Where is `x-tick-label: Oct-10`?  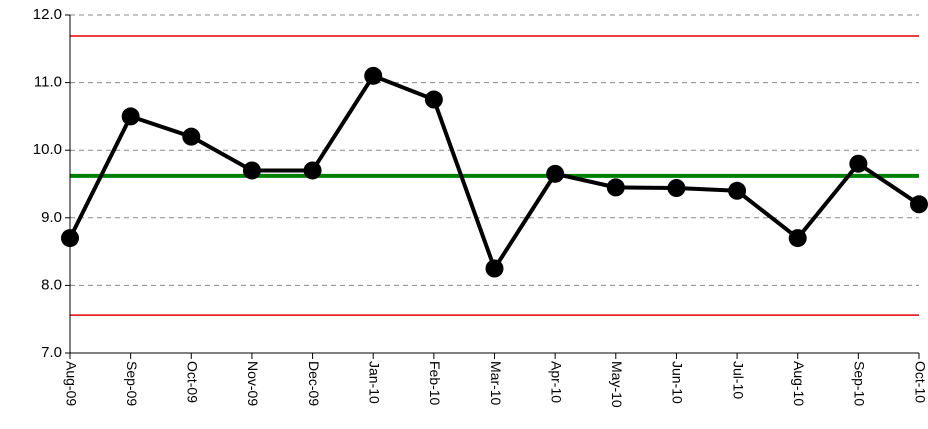 x-tick-label: Oct-10 is located at coordinates (920, 382).